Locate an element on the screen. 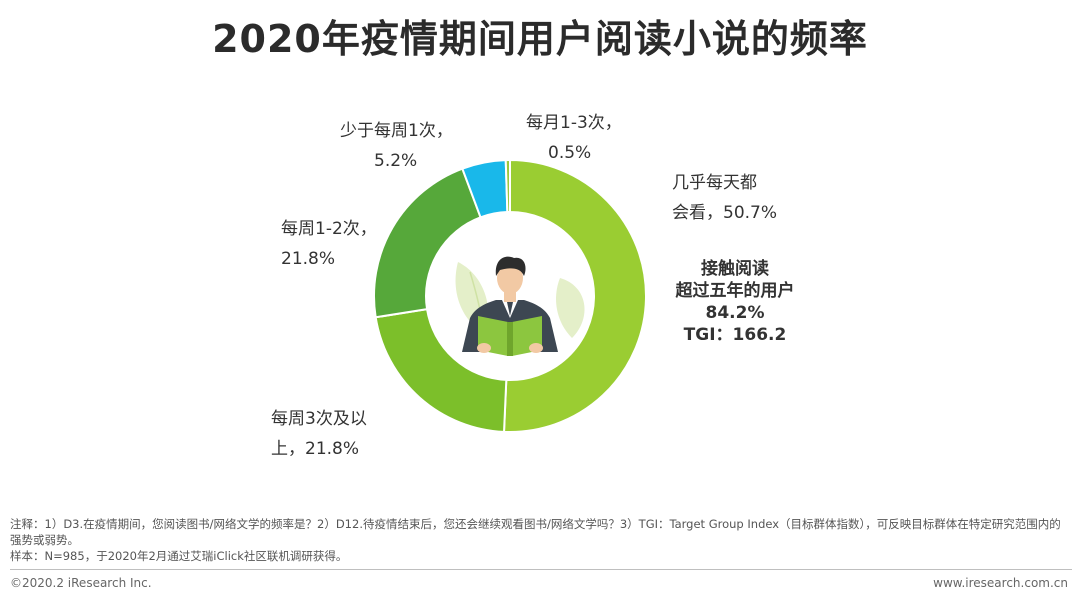 The width and height of the screenshot is (1080, 605). donut-slices is located at coordinates (510, 295).